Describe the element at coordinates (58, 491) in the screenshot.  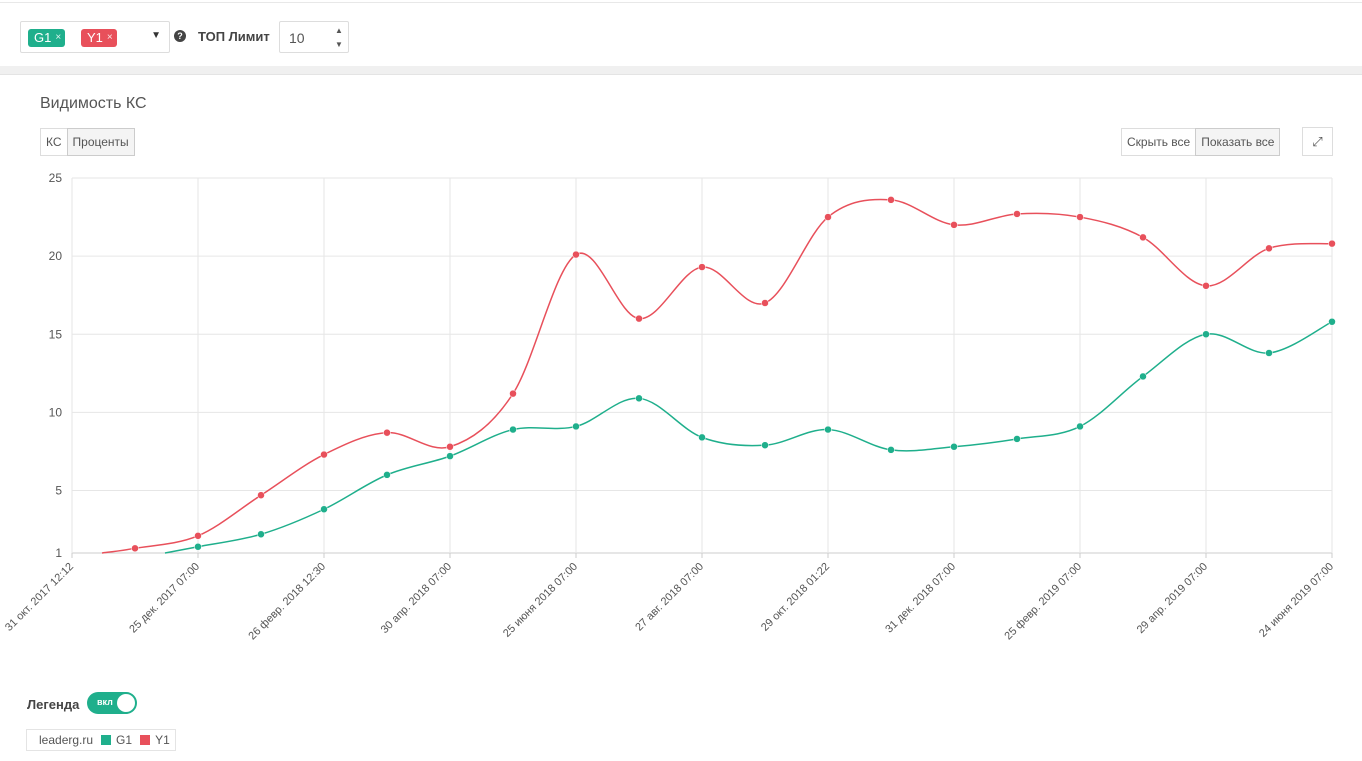
I see `y-tick-label: 5` at that location.